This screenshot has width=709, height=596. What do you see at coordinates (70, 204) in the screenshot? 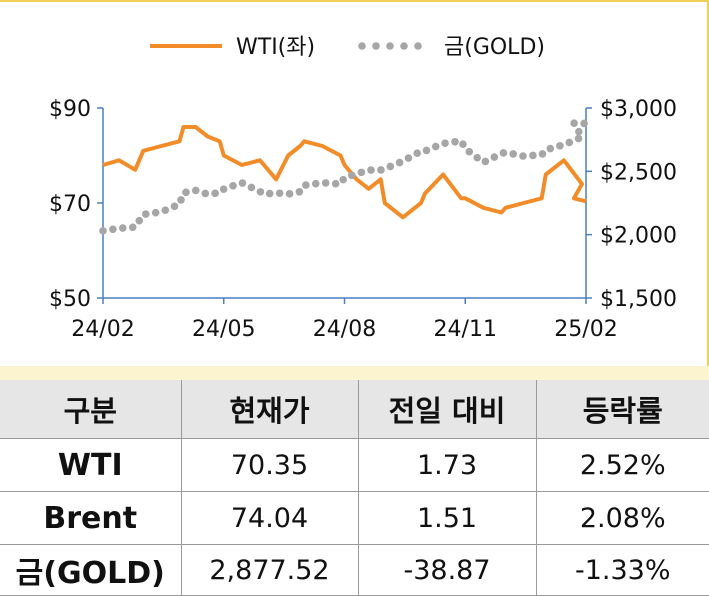
I see `left-tick-label: $70` at bounding box center [70, 204].